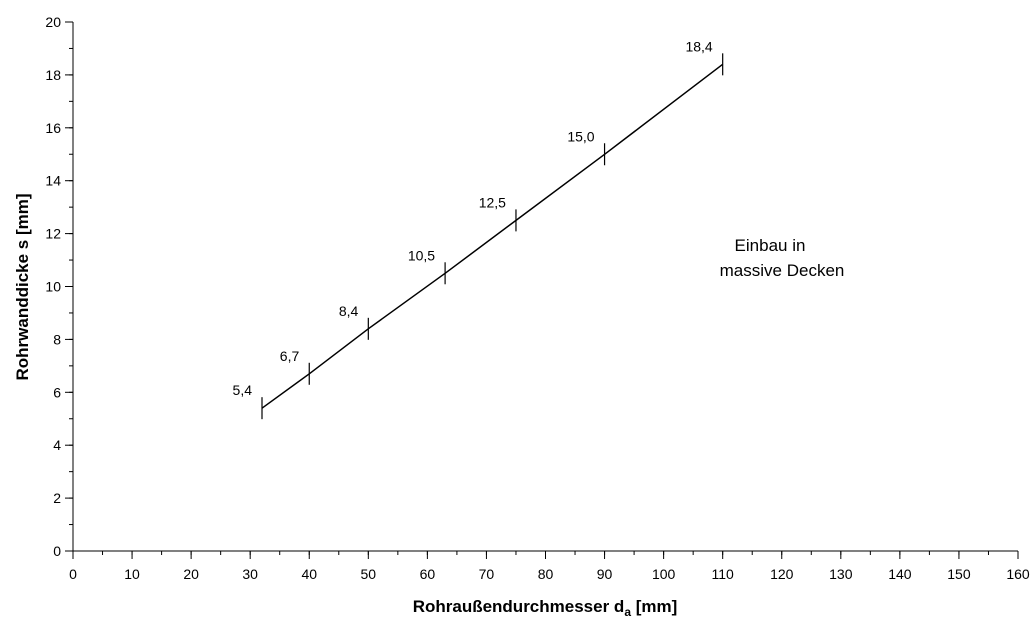 Image resolution: width=1033 pixels, height=617 pixels. What do you see at coordinates (349, 311) in the screenshot?
I see `data-label: 8,4` at bounding box center [349, 311].